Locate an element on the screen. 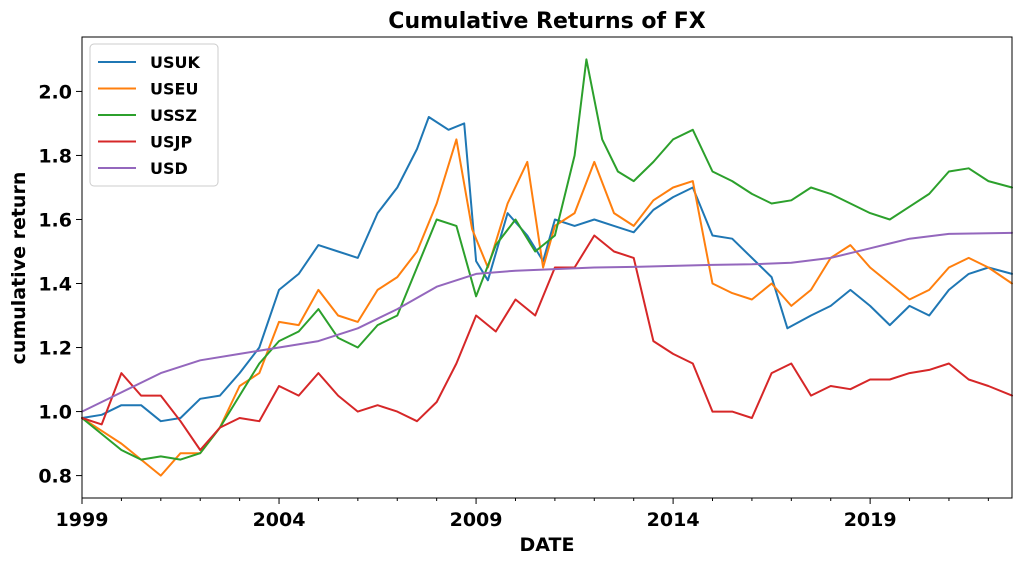 This screenshot has width=1022, height=564. legend: USUK USEU USSZ USJP USD is located at coordinates (154, 115).